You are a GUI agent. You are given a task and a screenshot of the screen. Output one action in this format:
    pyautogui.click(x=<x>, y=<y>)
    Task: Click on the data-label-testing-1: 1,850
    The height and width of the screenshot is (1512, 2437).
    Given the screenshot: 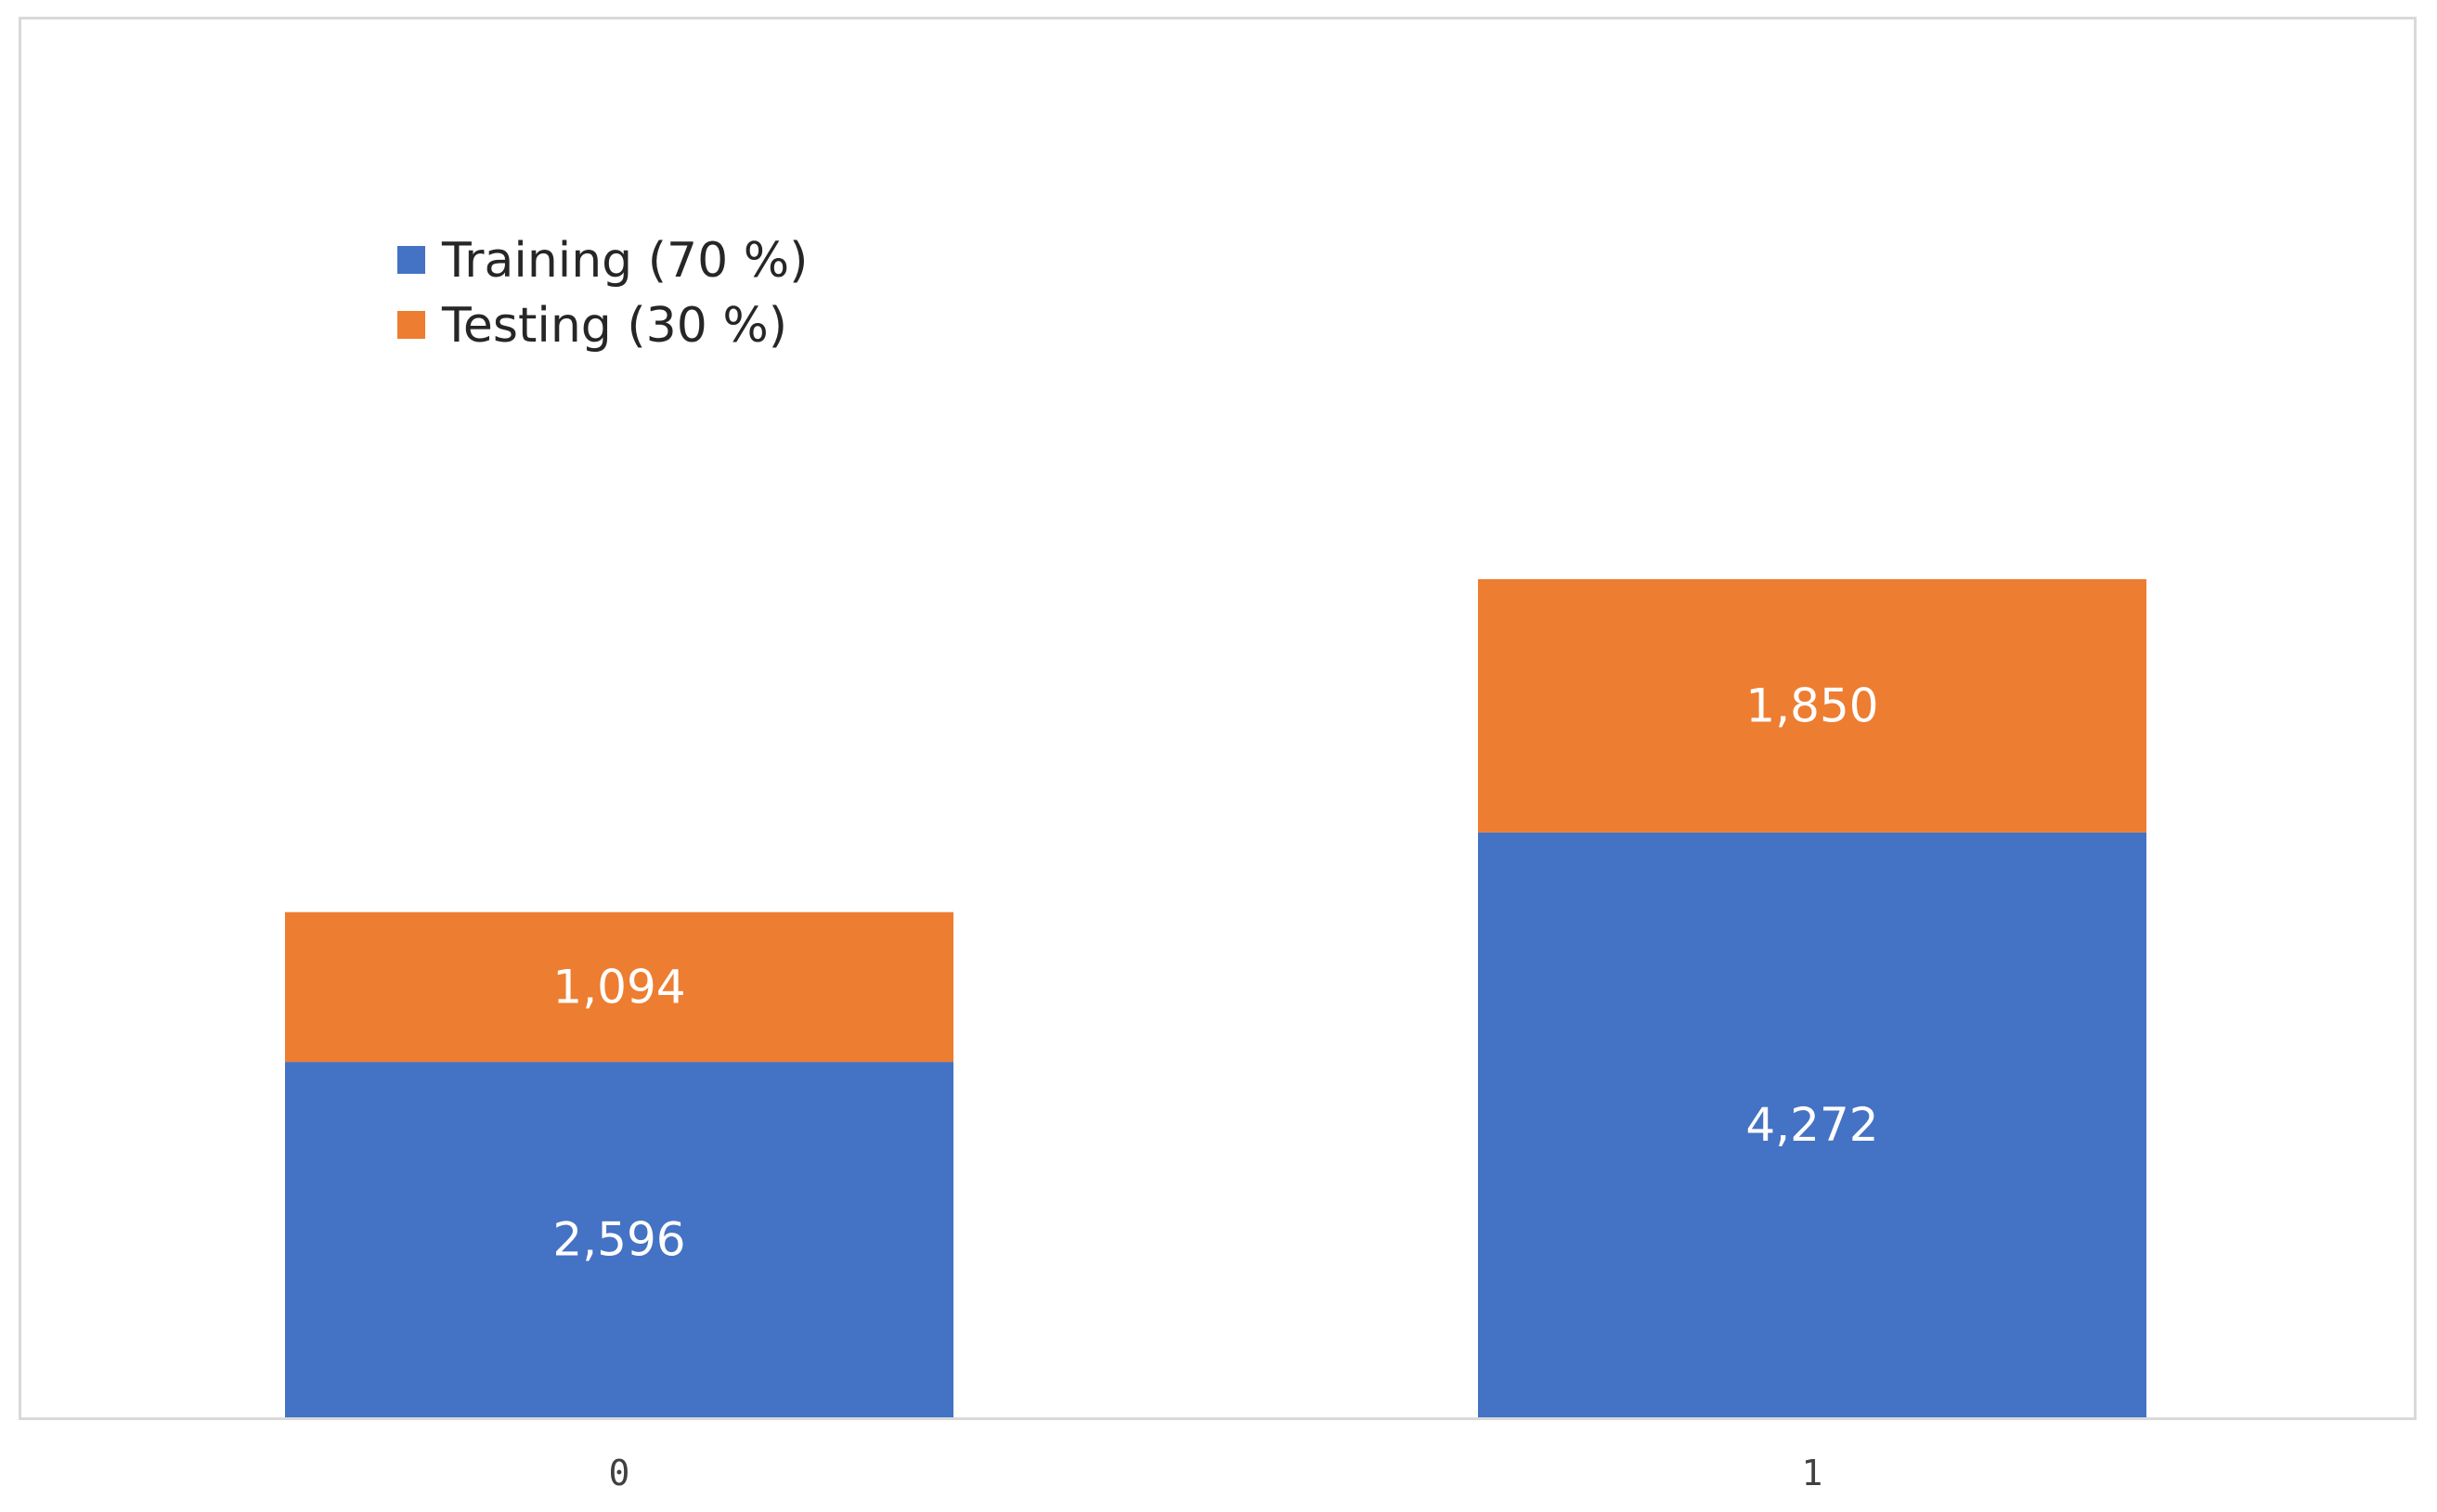 What is the action you would take?
    pyautogui.click(x=1812, y=705)
    